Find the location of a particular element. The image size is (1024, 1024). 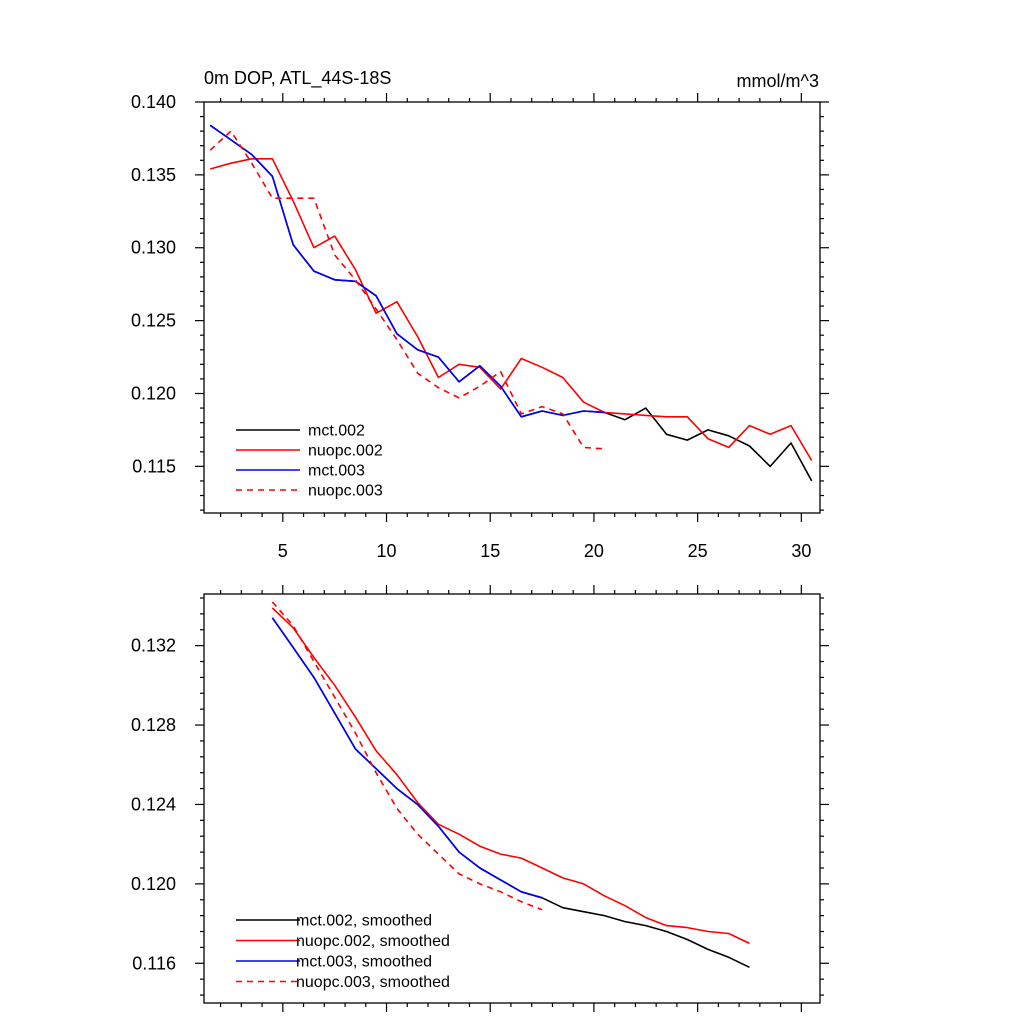

series-line-nuopc-003-smoothed is located at coordinates (407, 756).